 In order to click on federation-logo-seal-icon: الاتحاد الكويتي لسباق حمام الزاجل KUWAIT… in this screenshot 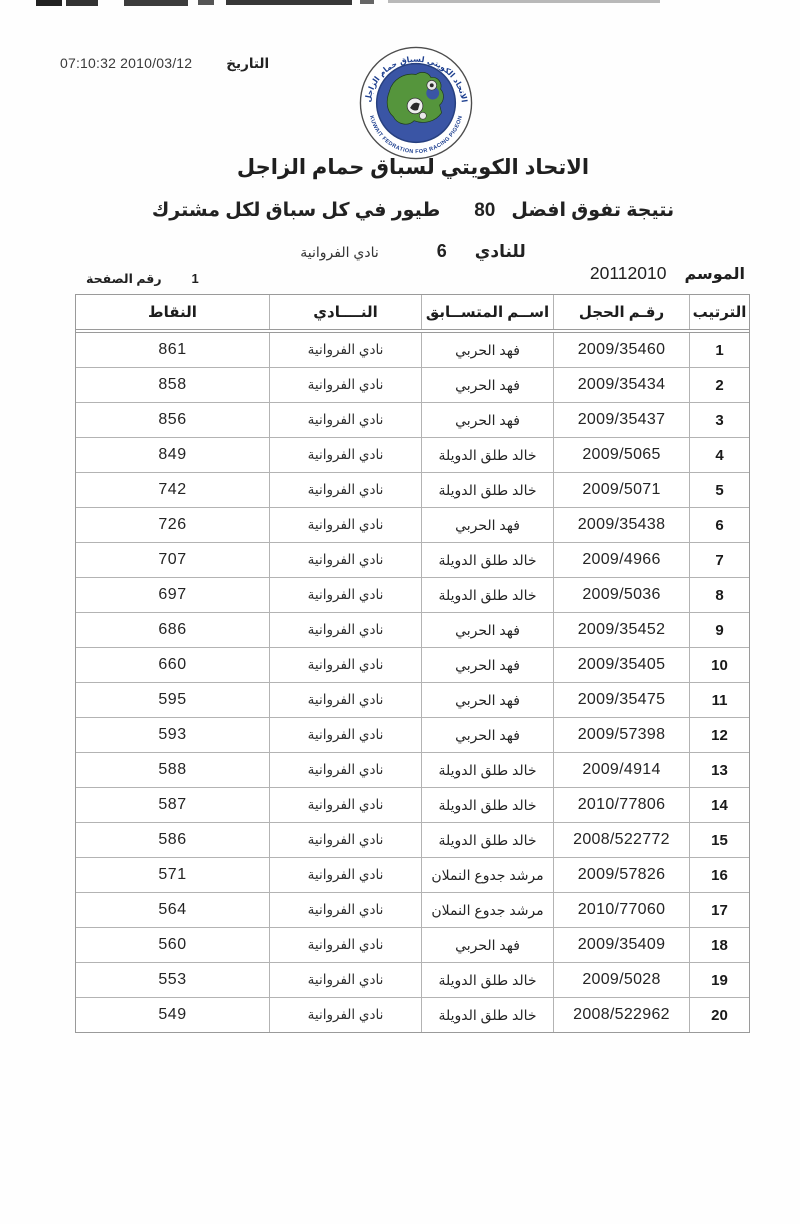, I will do `click(416, 103)`.